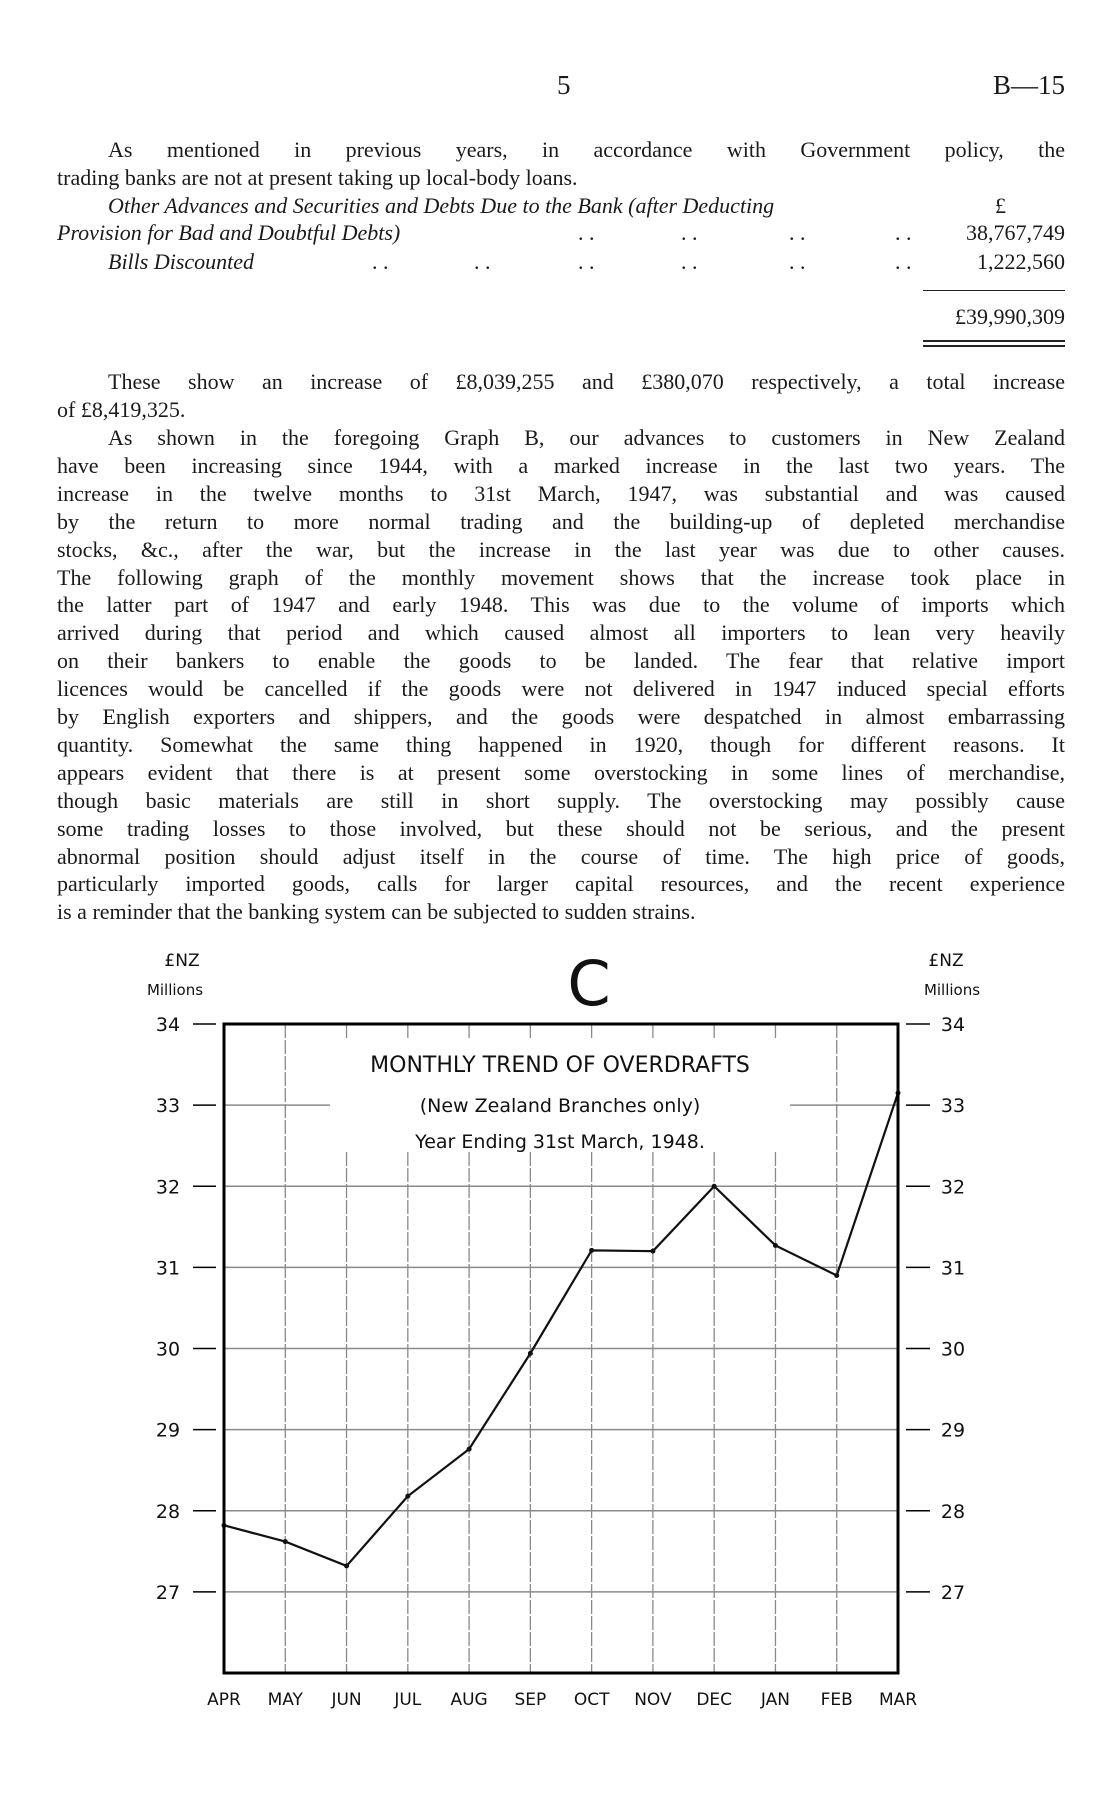 The image size is (1114, 1807). What do you see at coordinates (1015, 232) in the screenshot?
I see `row-value-advances: 38,767,749` at bounding box center [1015, 232].